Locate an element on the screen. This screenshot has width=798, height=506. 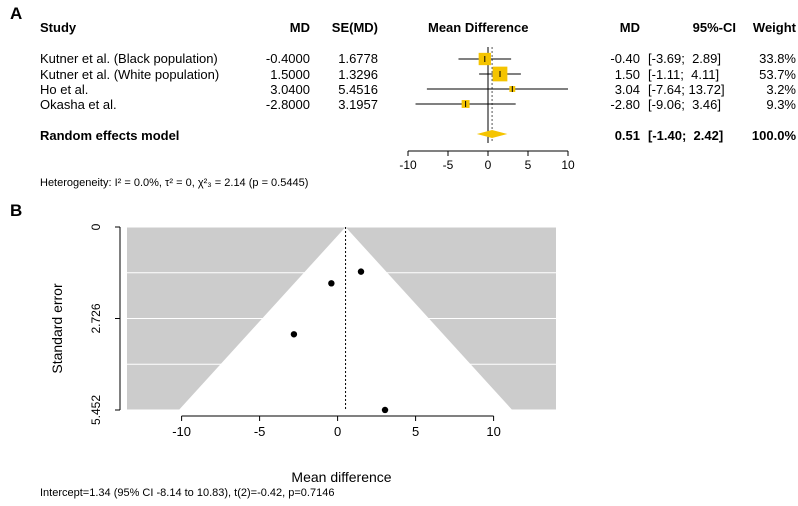
header-plot: Mean Difference is located at coordinates (478, 27).